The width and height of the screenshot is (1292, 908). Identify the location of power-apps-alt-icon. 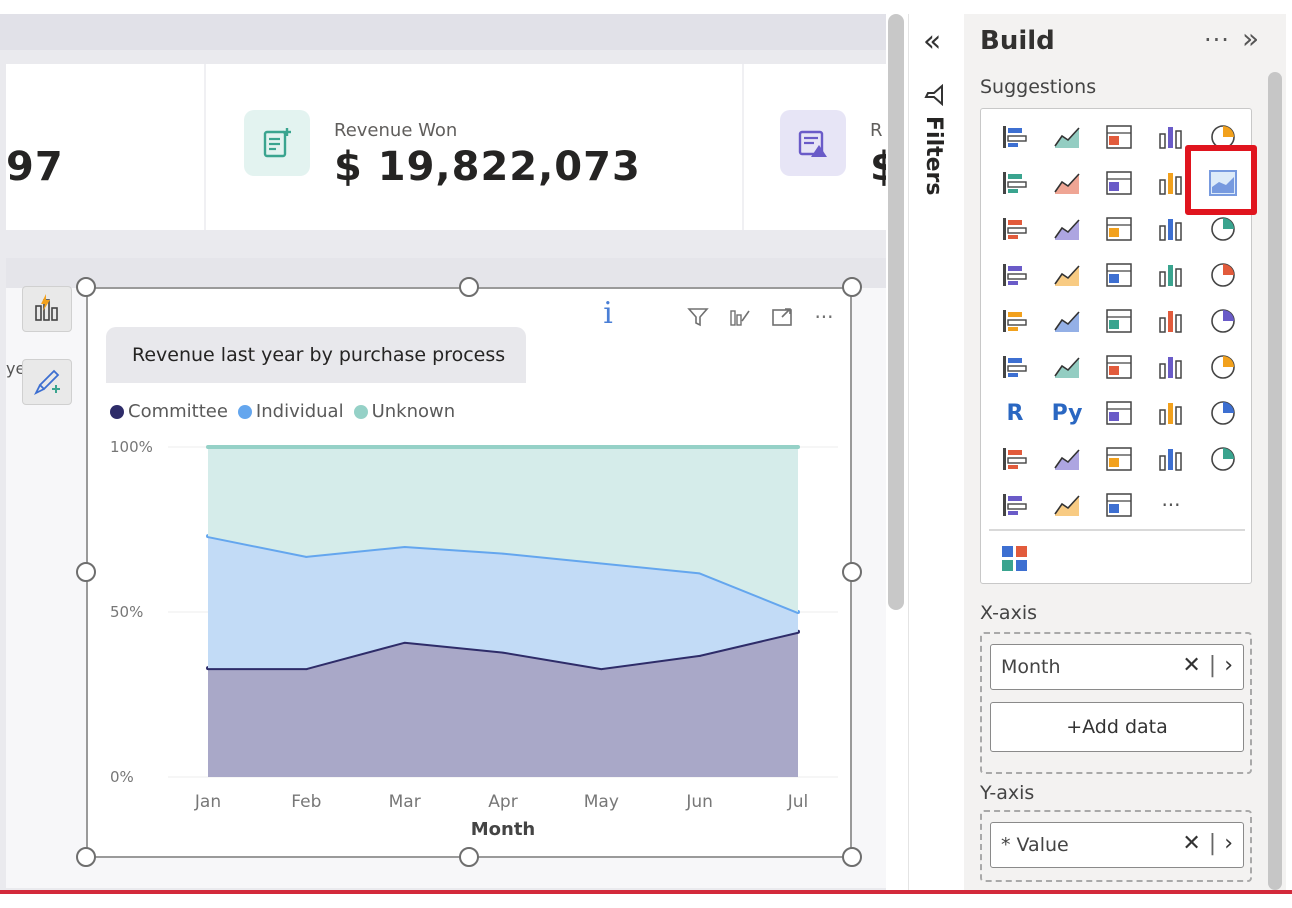
(1067, 505).